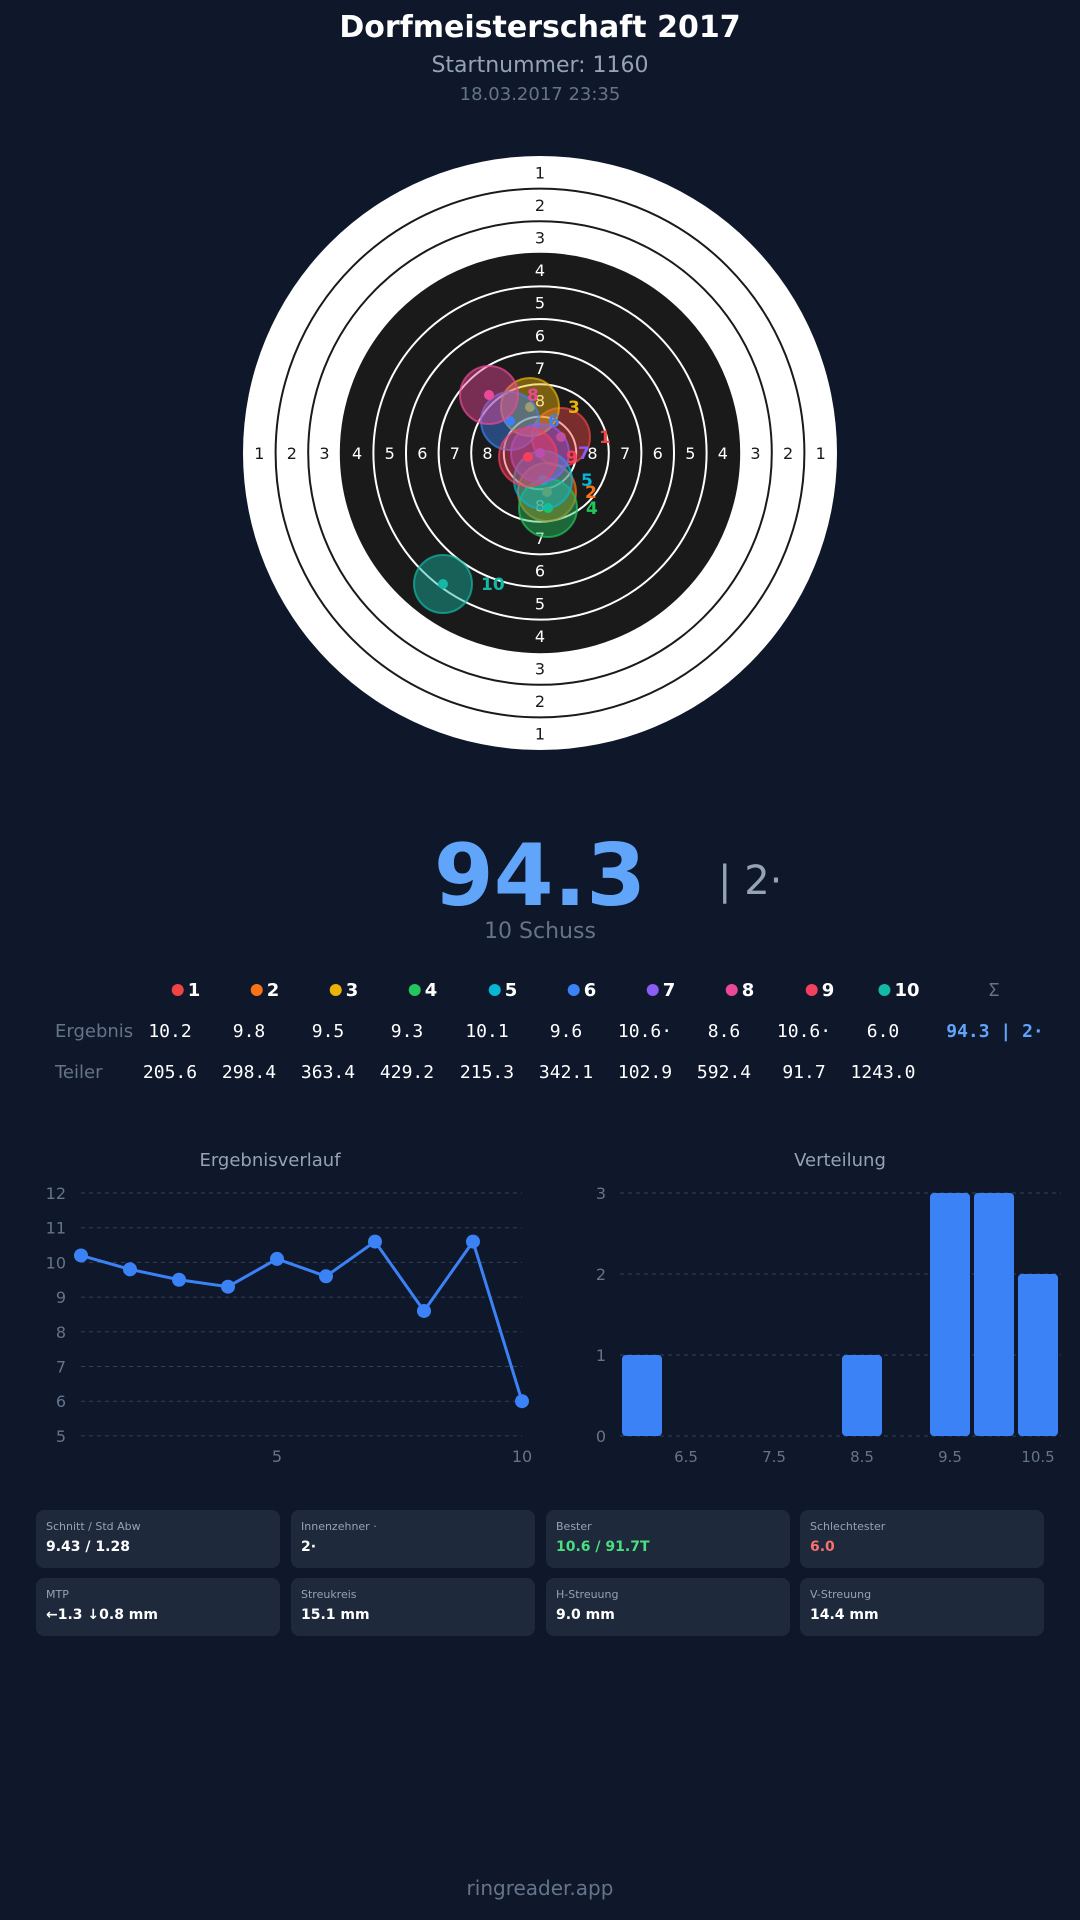  I want to click on stat-card: Schnitt / Std Abw 9.43 / 1.28, so click(158, 1539).